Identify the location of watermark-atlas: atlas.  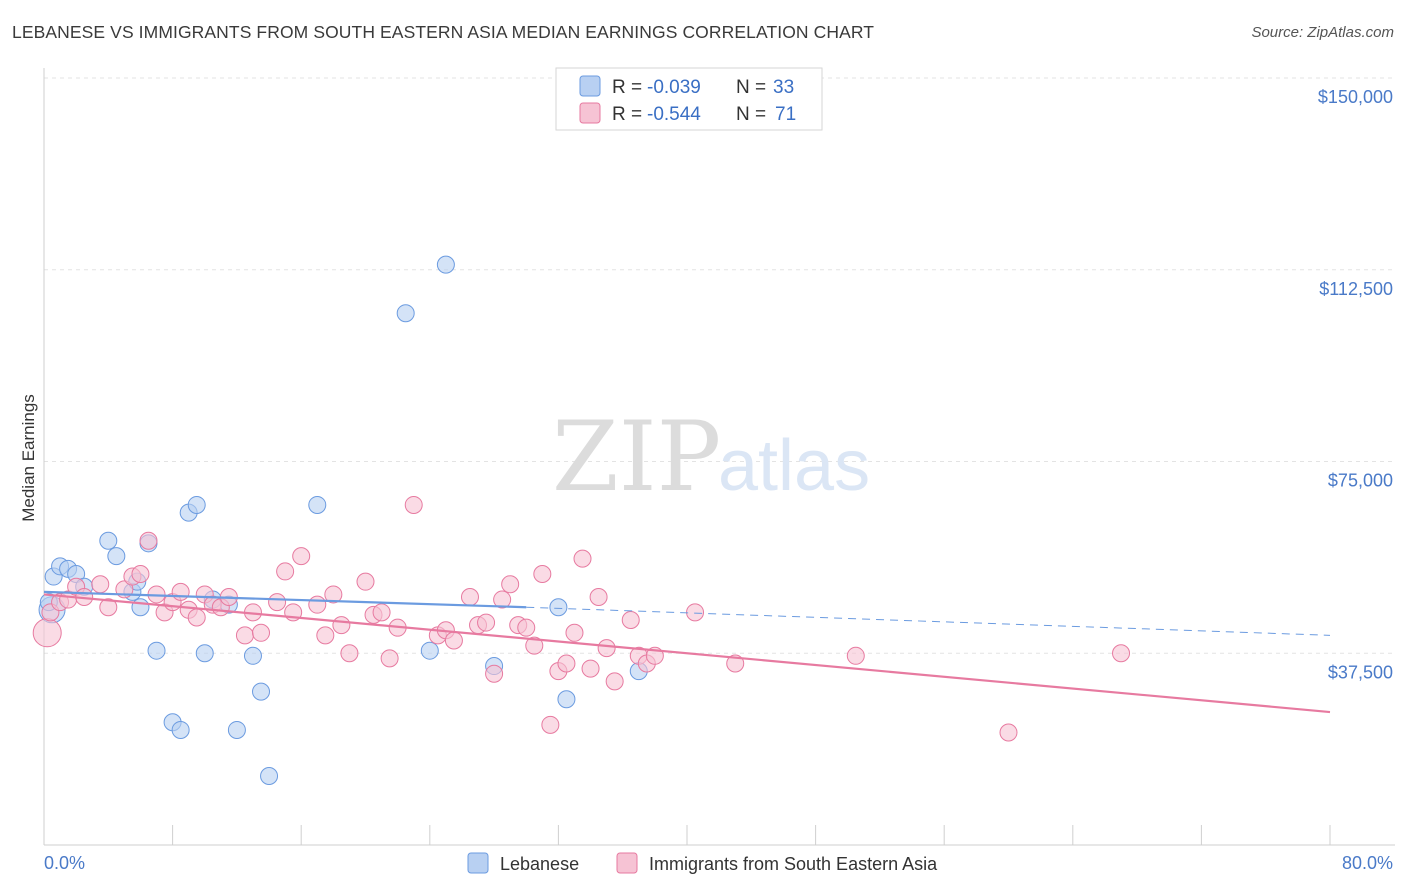
(794, 466).